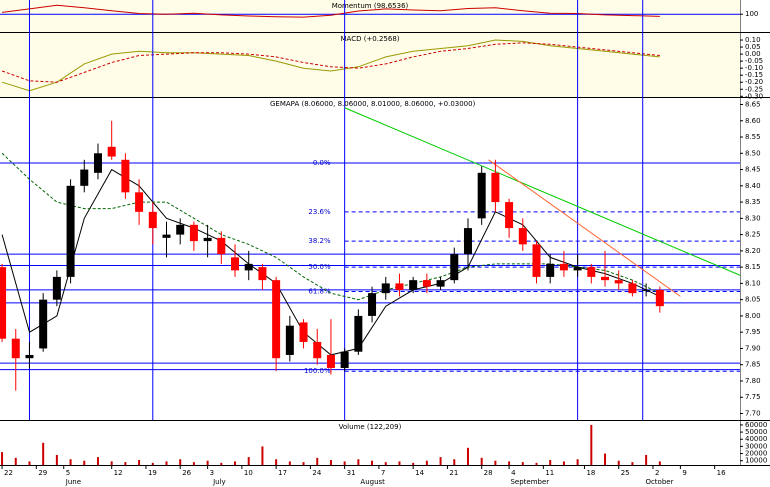 This screenshot has height=487, width=770. Describe the element at coordinates (316, 473) in the screenshot. I see `x-tick-label: 24` at that location.